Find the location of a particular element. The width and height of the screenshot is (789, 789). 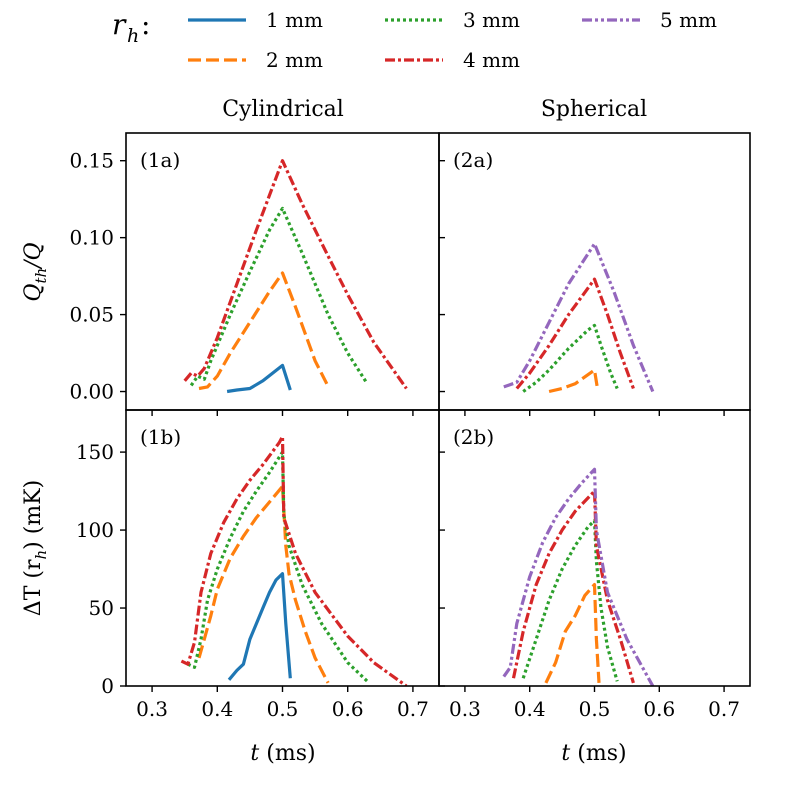

y-tick-label-1b-2: 100 is located at coordinates (95, 530).